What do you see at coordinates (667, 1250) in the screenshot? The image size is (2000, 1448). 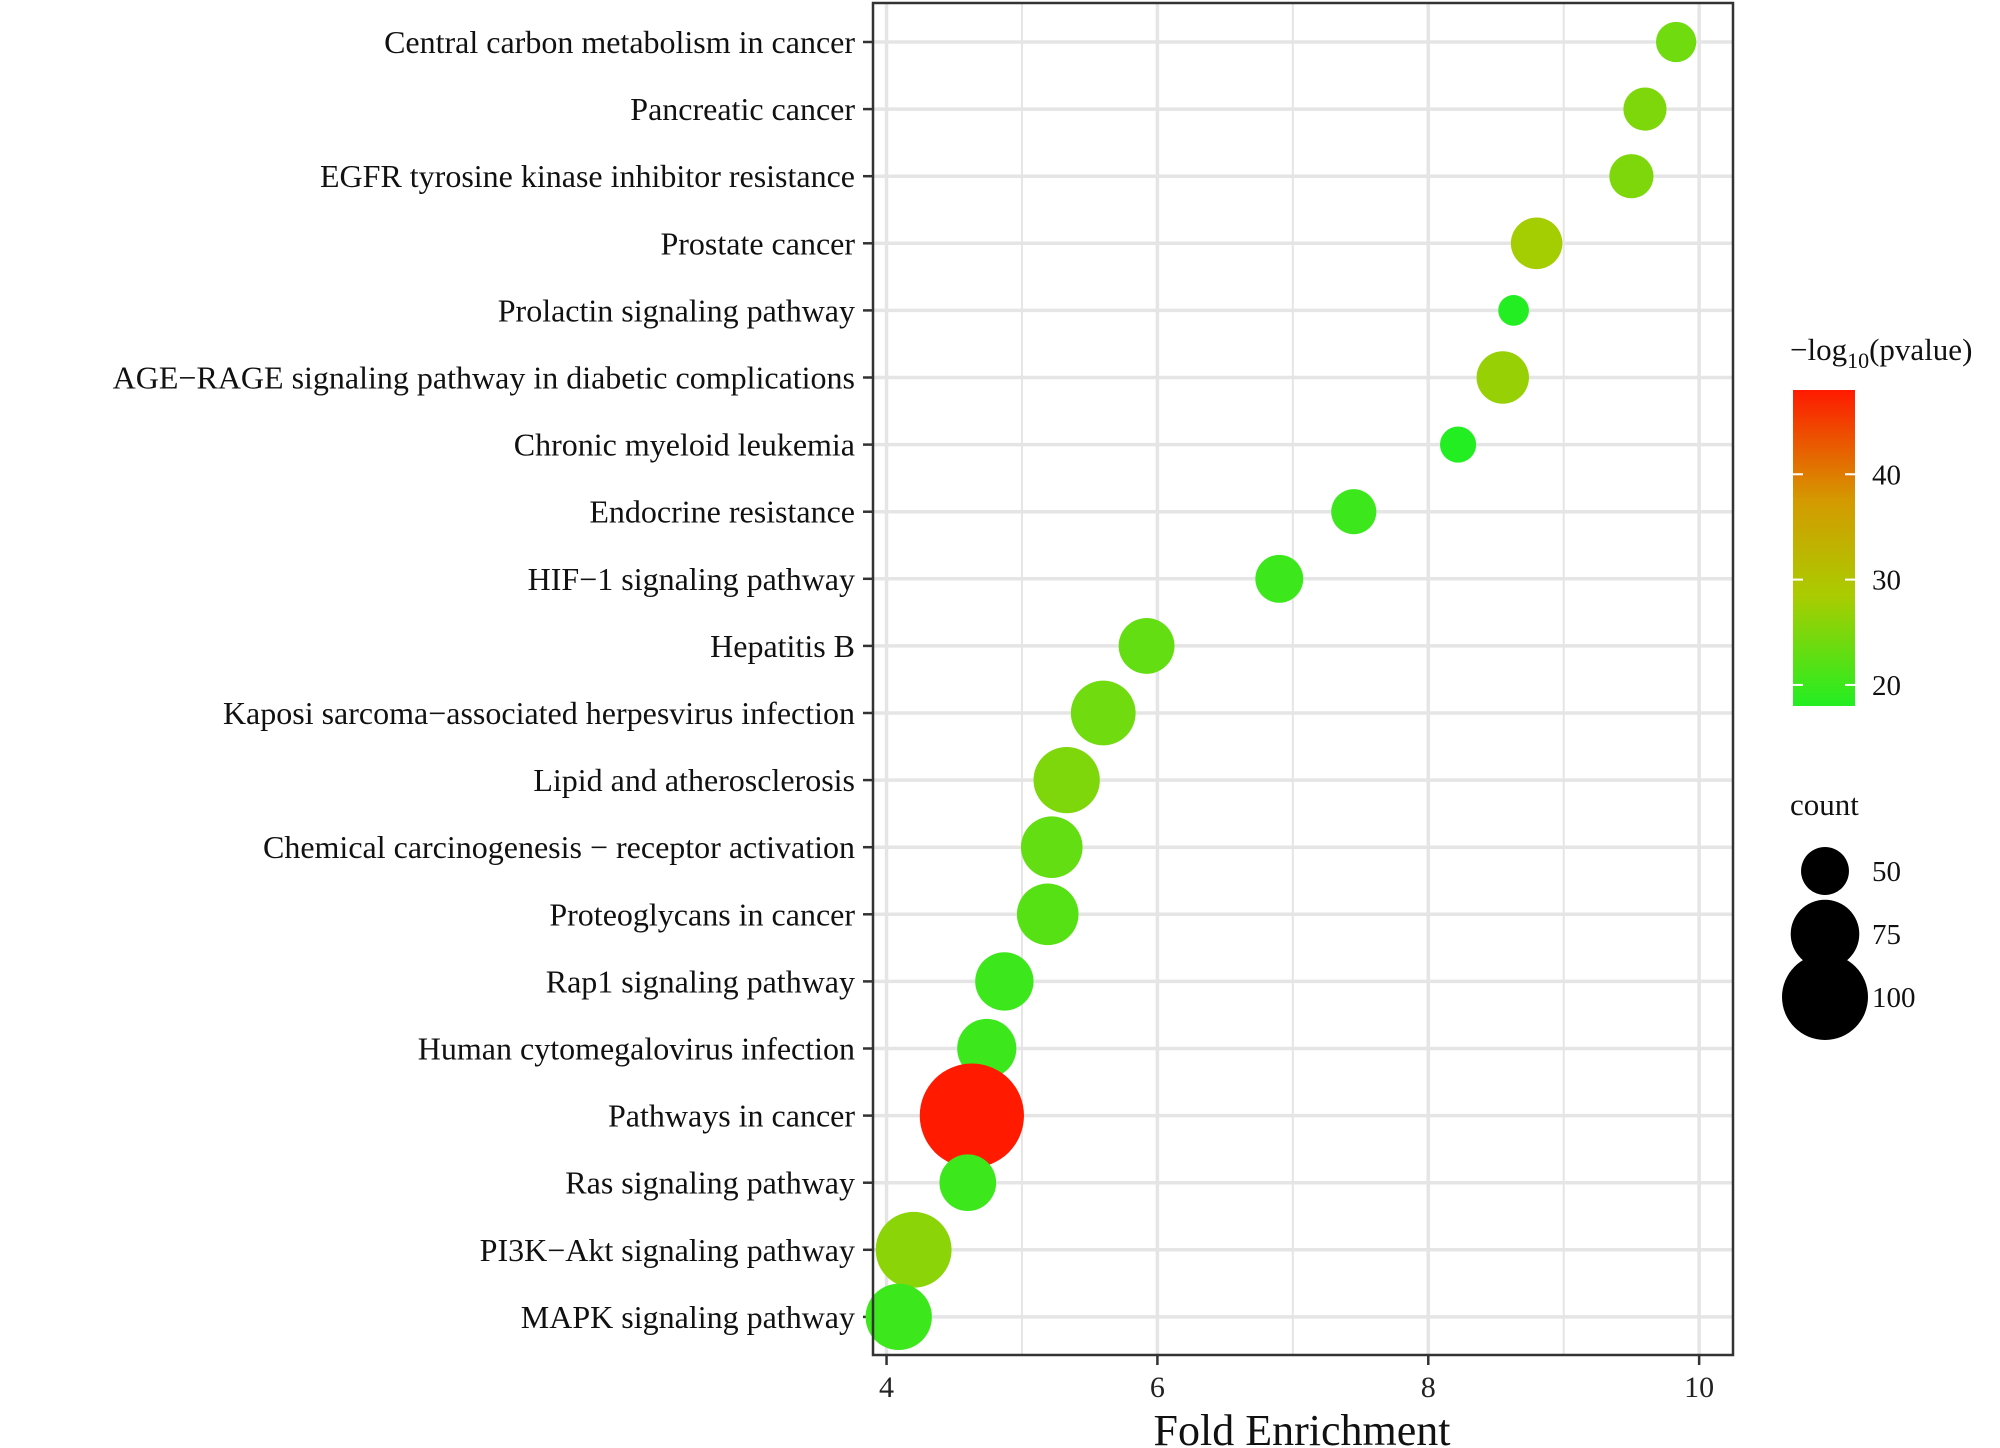 I see `category-label: PI3K−Akt signaling pathway` at bounding box center [667, 1250].